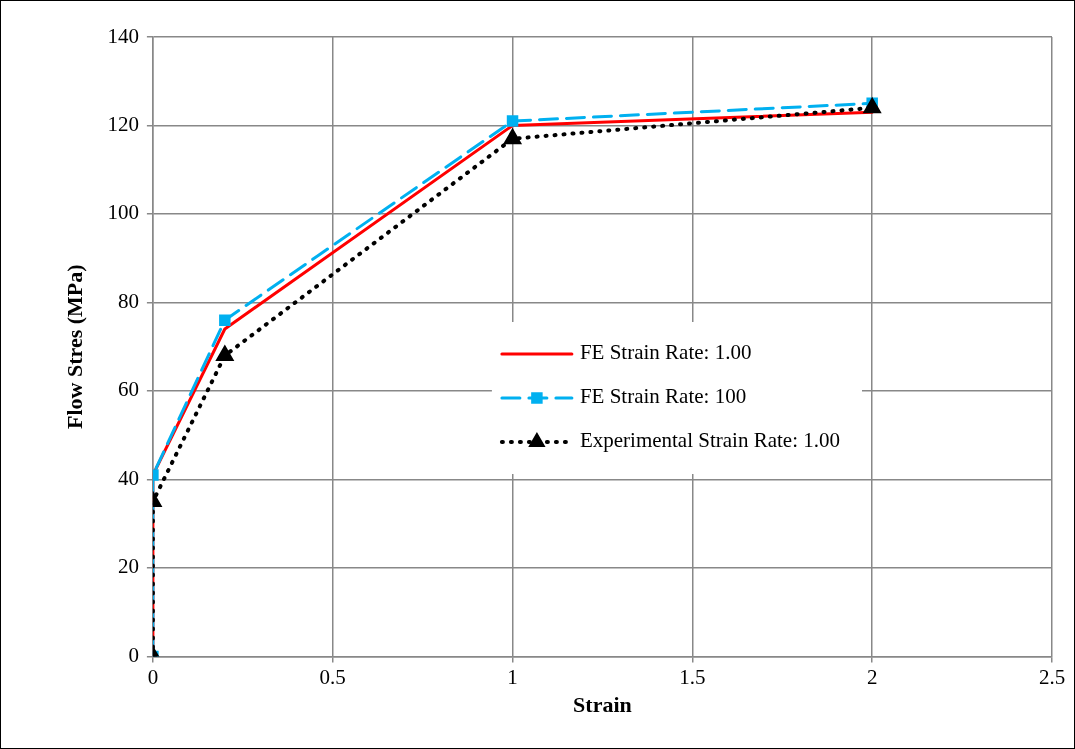 Image resolution: width=1075 pixels, height=749 pixels. What do you see at coordinates (1052, 676) in the screenshot?
I see `x-tick-label: 2.5` at bounding box center [1052, 676].